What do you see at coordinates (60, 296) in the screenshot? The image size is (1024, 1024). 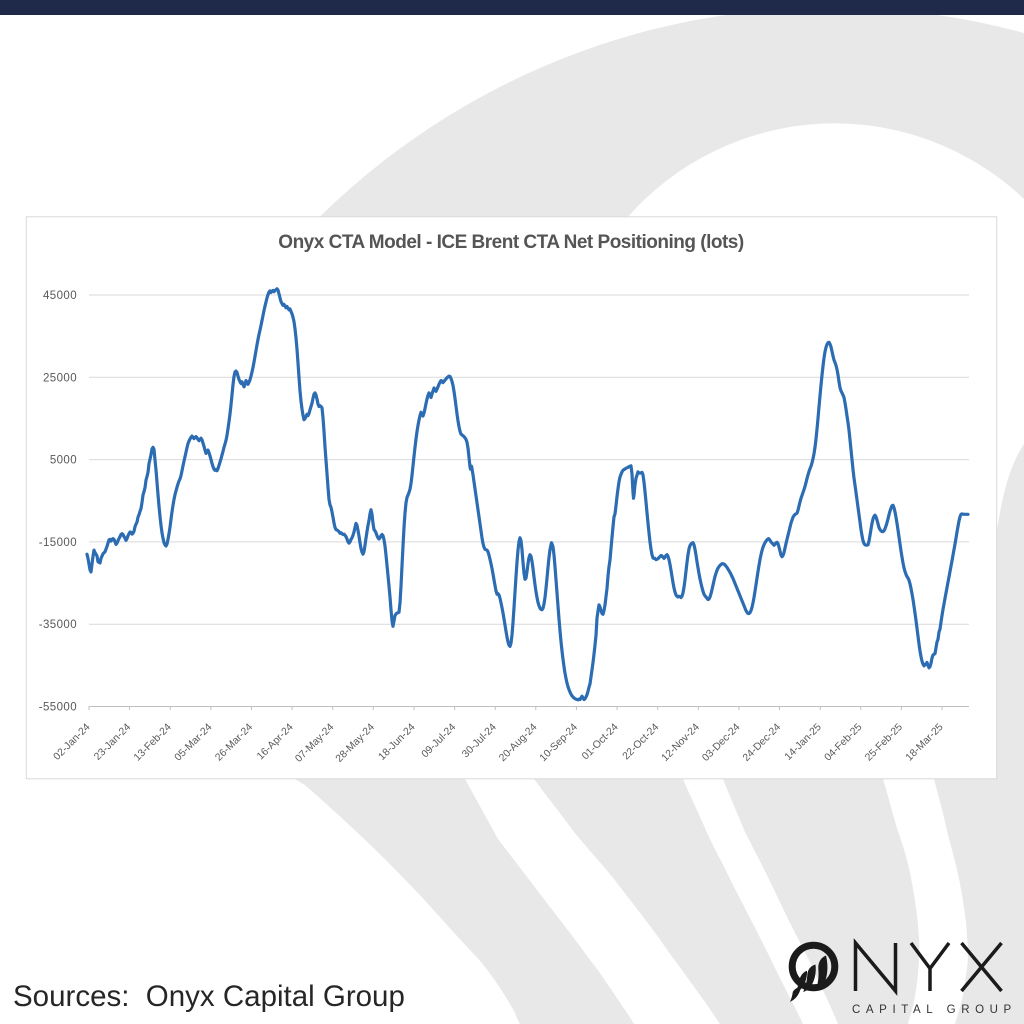 I see `svg-text: 45000` at bounding box center [60, 296].